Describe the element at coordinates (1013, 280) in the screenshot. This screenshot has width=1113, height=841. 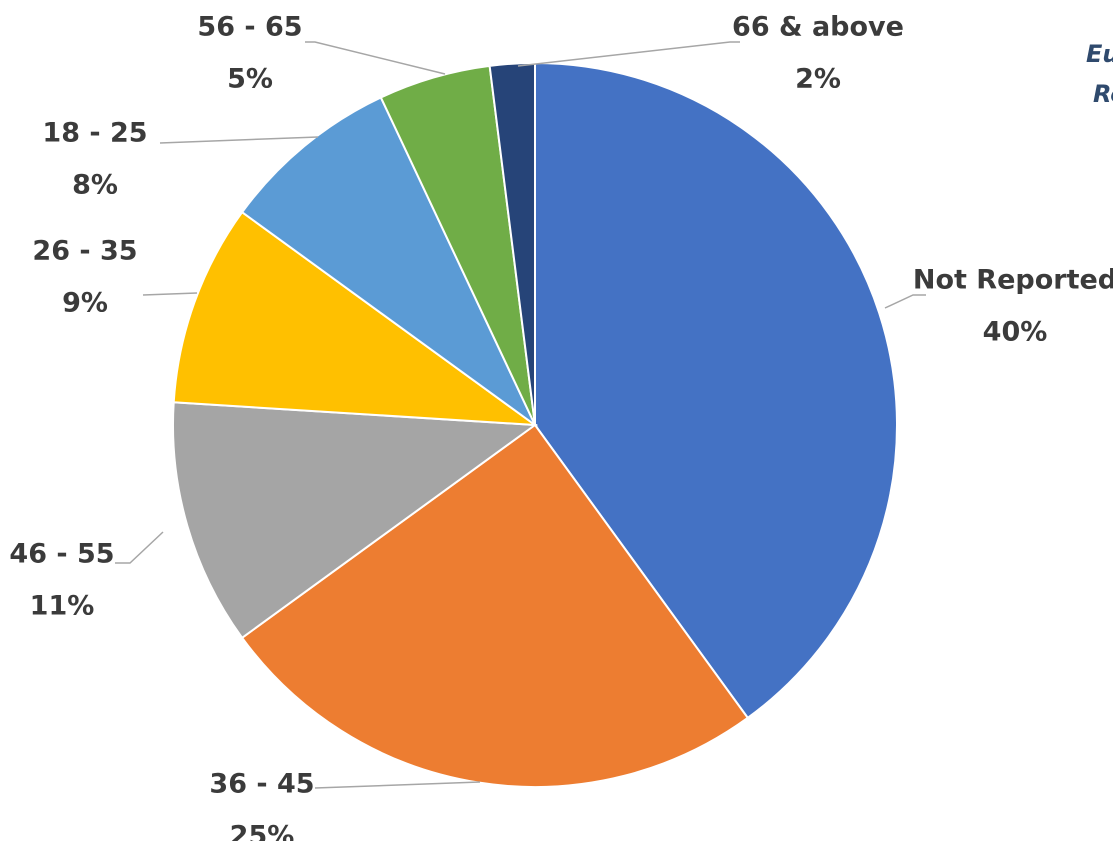
I see `slice-label-not-reported: Not Reported` at that location.